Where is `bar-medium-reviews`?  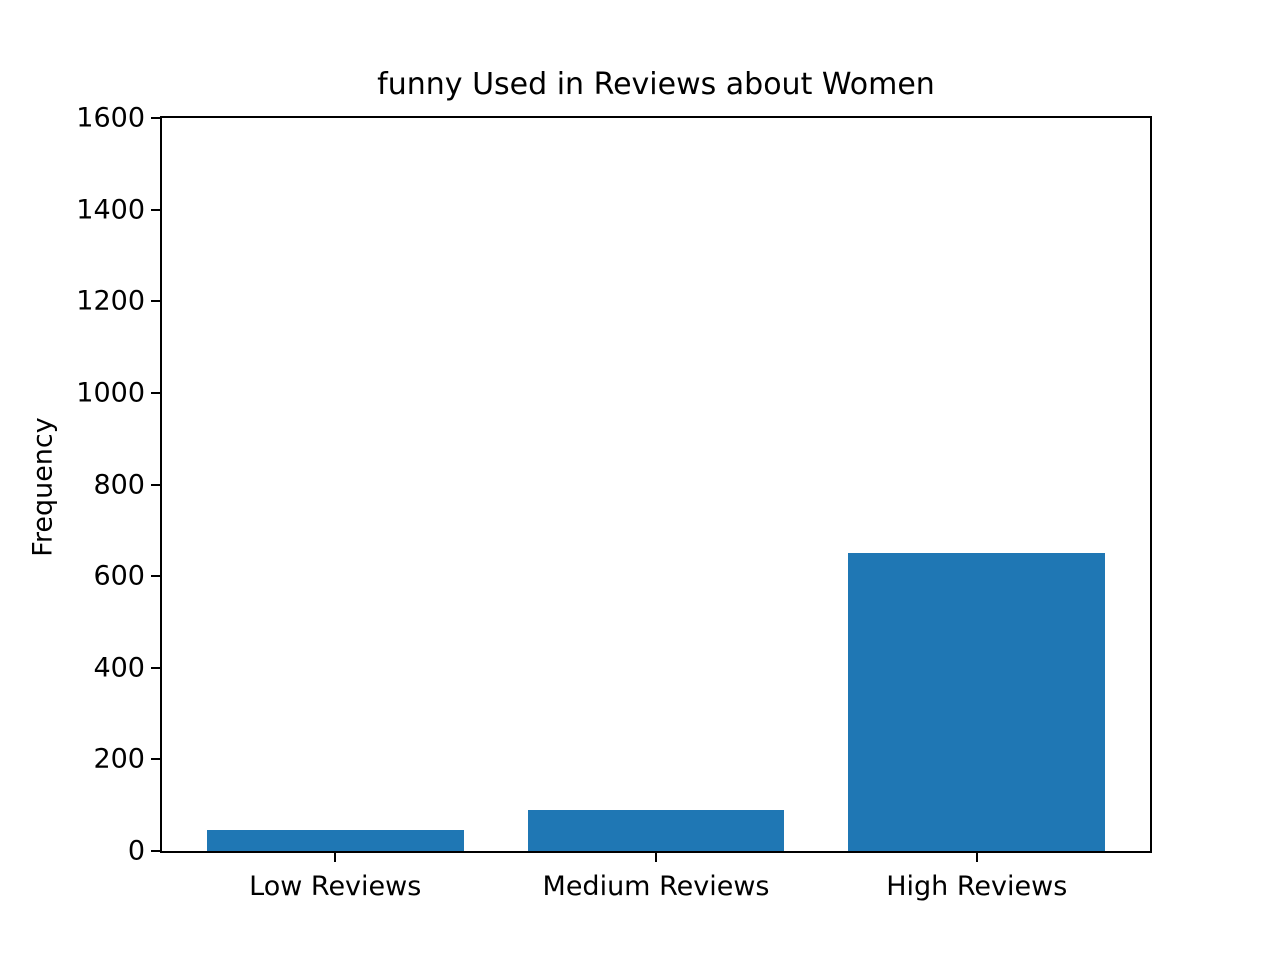
bar-medium-reviews is located at coordinates (656, 830).